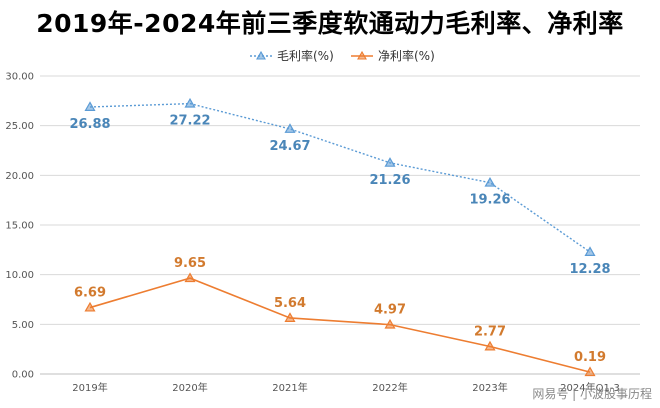  I want to click on y-axis-ticks: 0.00 5.00 10.00 15.00 20.00 25.00 30.00, so click(19, 226).